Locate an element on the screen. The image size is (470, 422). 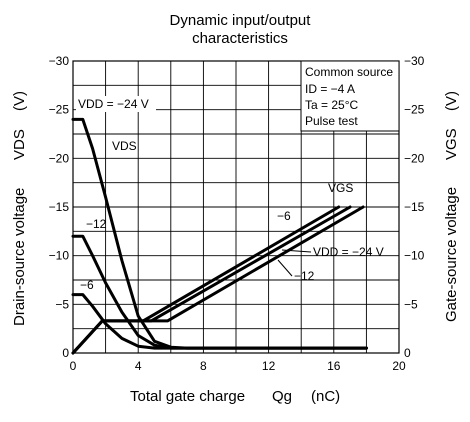
vgs-vdd-leader is located at coordinates (296, 251).